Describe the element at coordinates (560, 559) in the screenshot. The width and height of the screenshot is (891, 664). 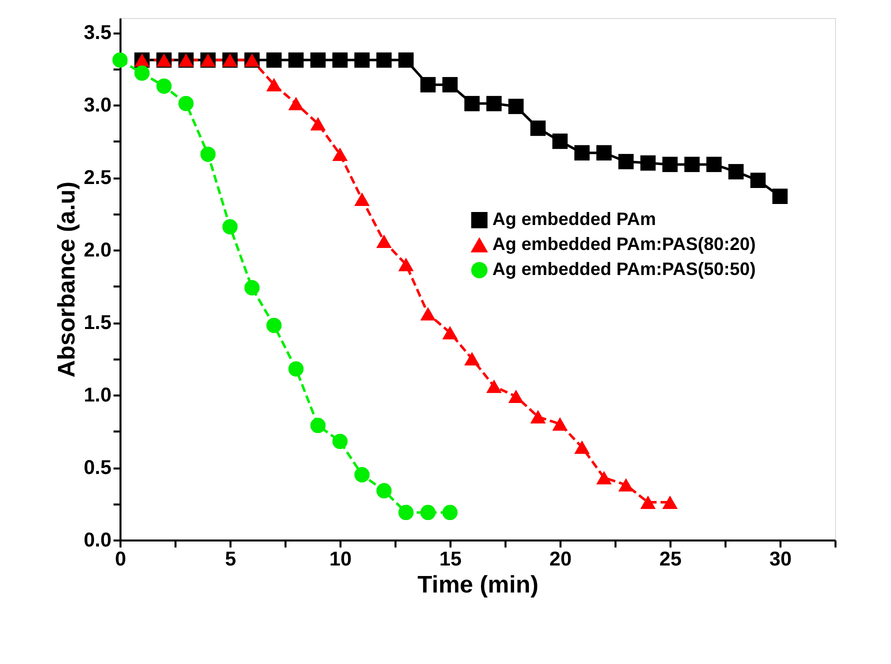
I see `x-tick-label: 20` at that location.